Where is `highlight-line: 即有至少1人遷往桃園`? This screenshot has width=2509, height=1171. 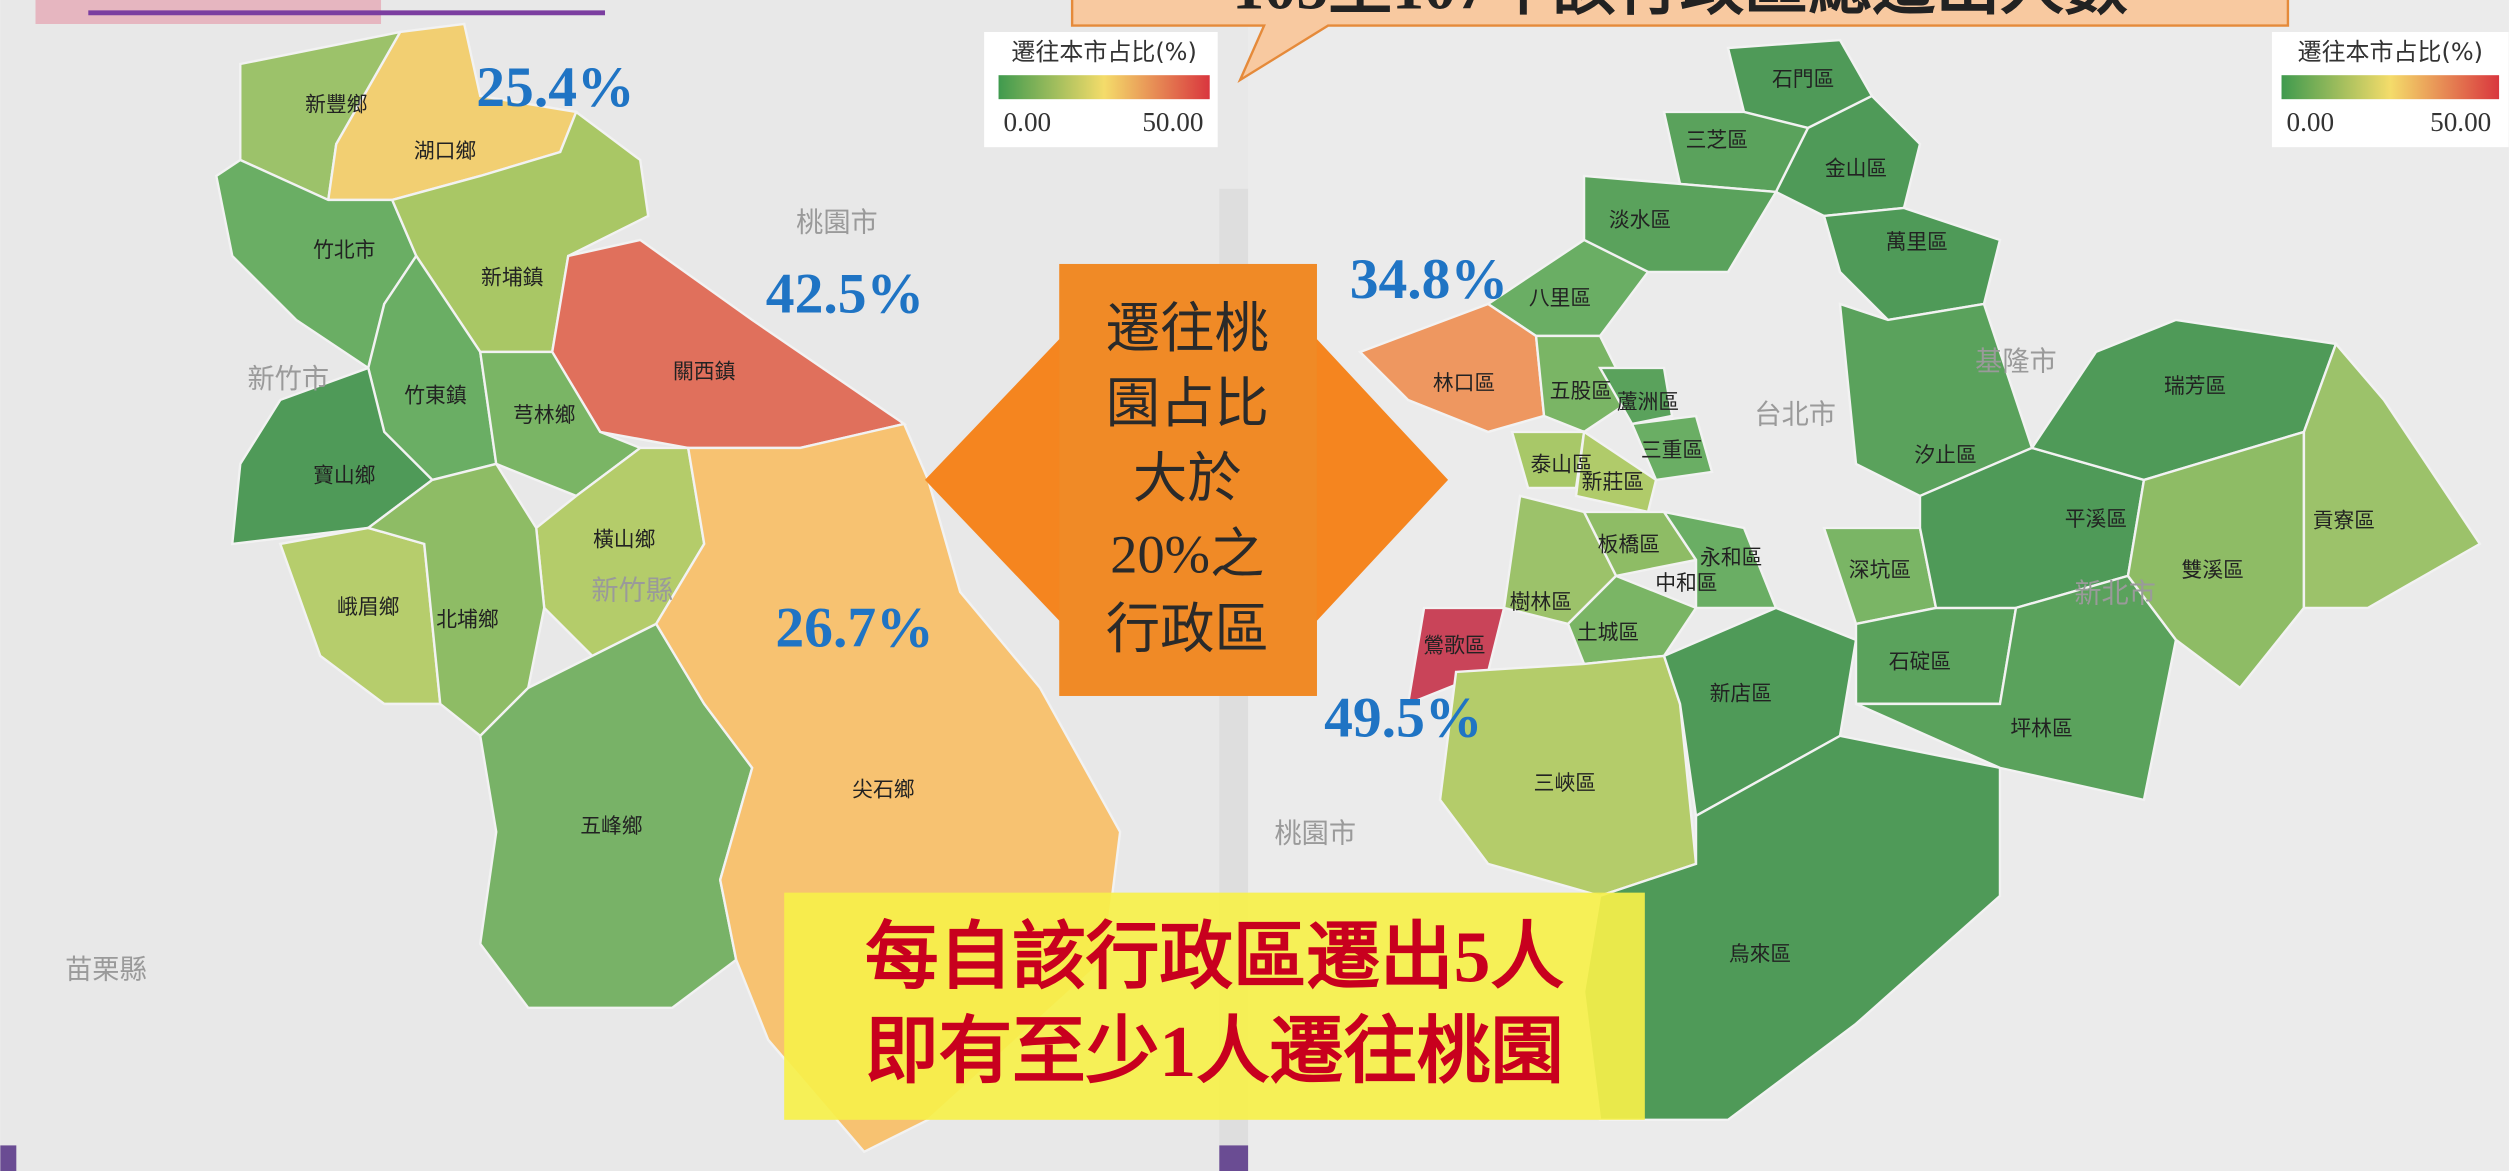
highlight-line: 即有至少1人遷往桃園 is located at coordinates (1214, 1051).